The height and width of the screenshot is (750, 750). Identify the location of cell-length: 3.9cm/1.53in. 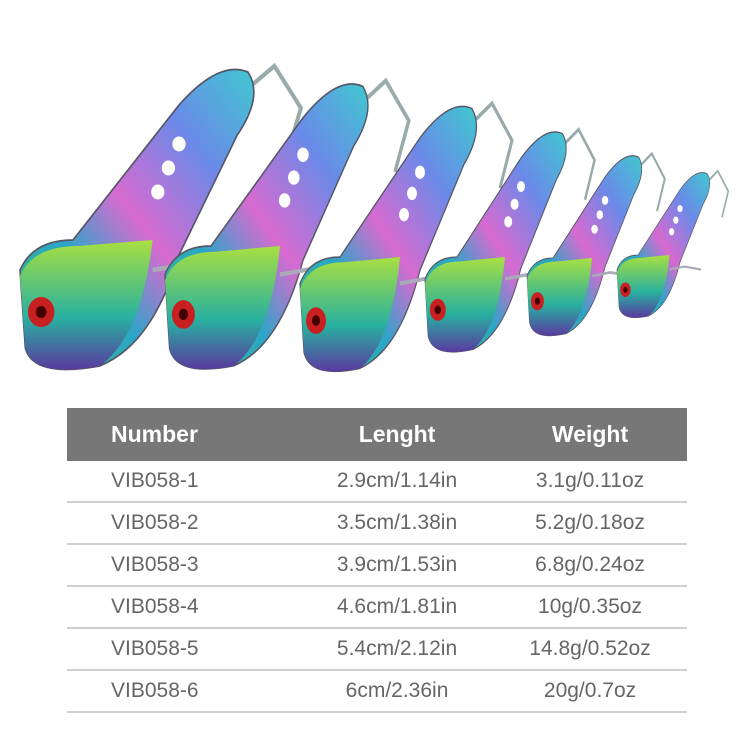
(397, 565).